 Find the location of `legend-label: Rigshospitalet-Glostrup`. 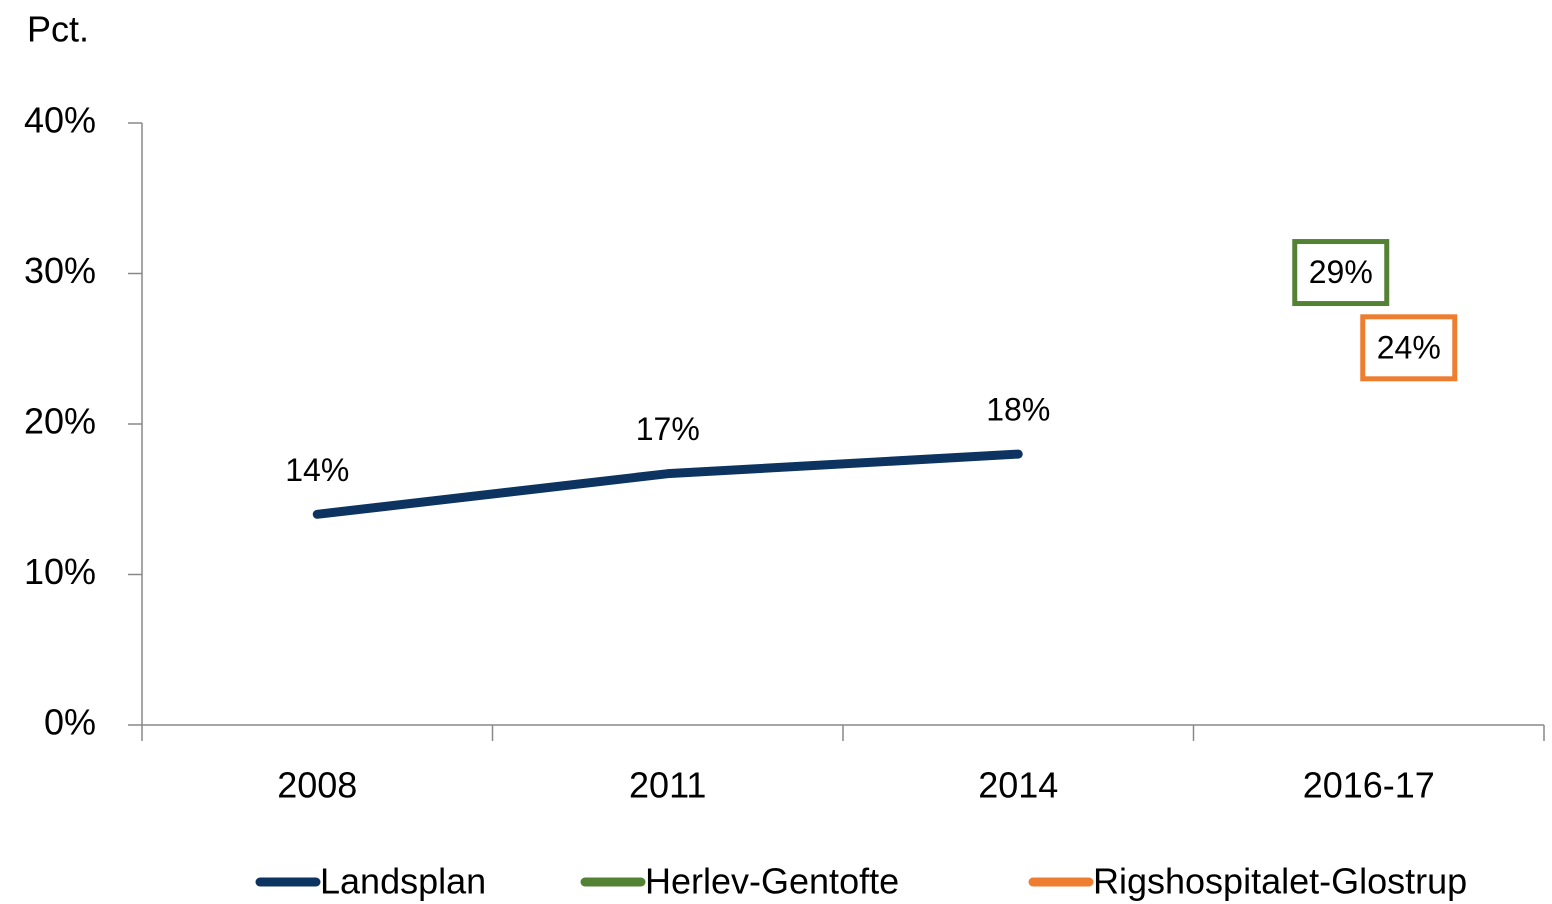

legend-label: Rigshospitalet-Glostrup is located at coordinates (1280, 881).